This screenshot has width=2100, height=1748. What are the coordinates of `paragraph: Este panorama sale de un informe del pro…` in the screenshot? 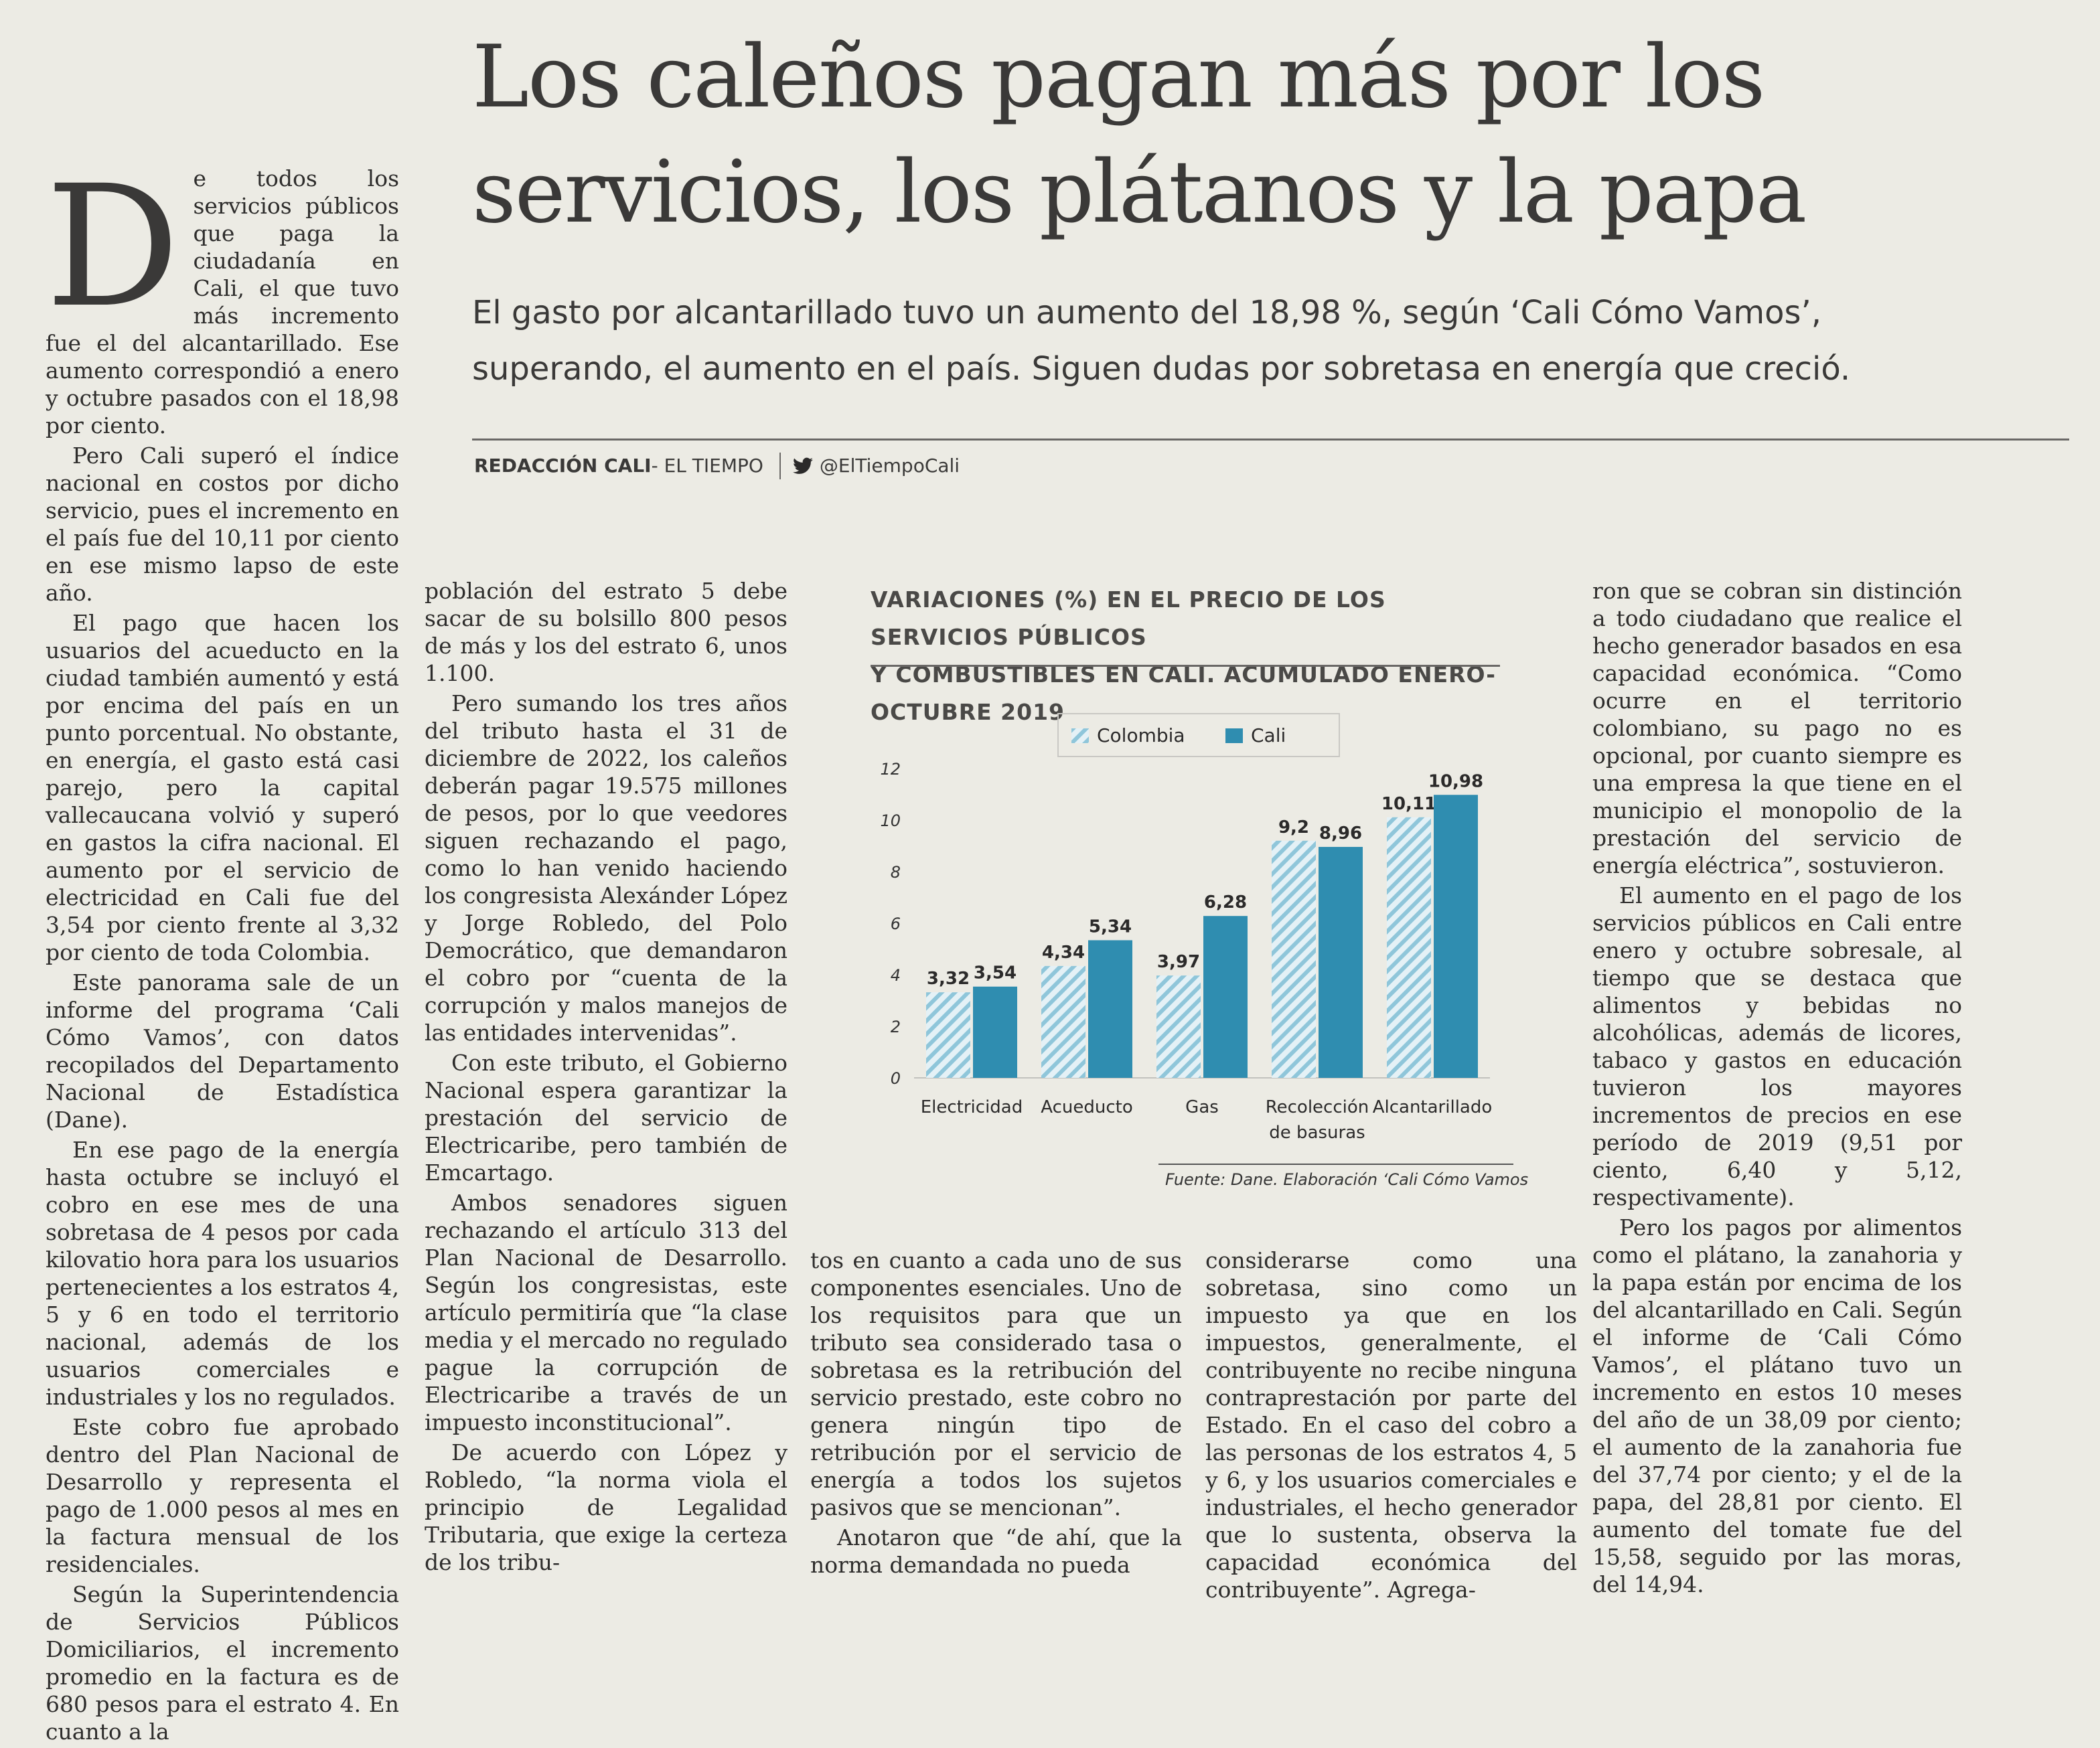 It's located at (222, 1051).